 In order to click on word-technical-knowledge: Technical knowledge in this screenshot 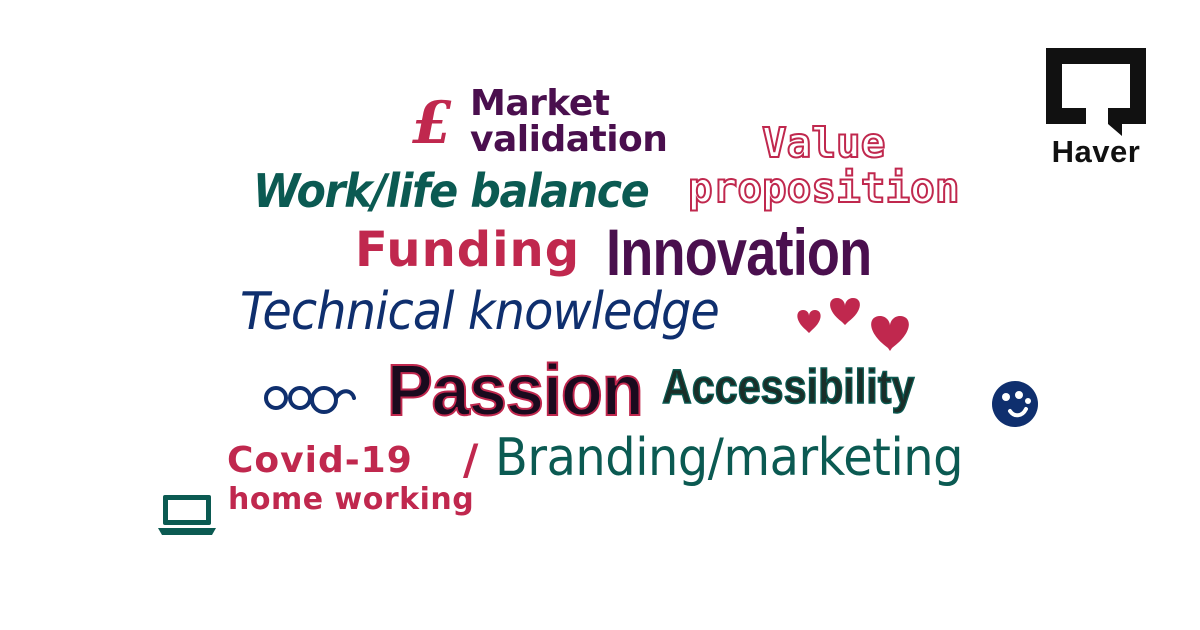, I will do `click(480, 312)`.